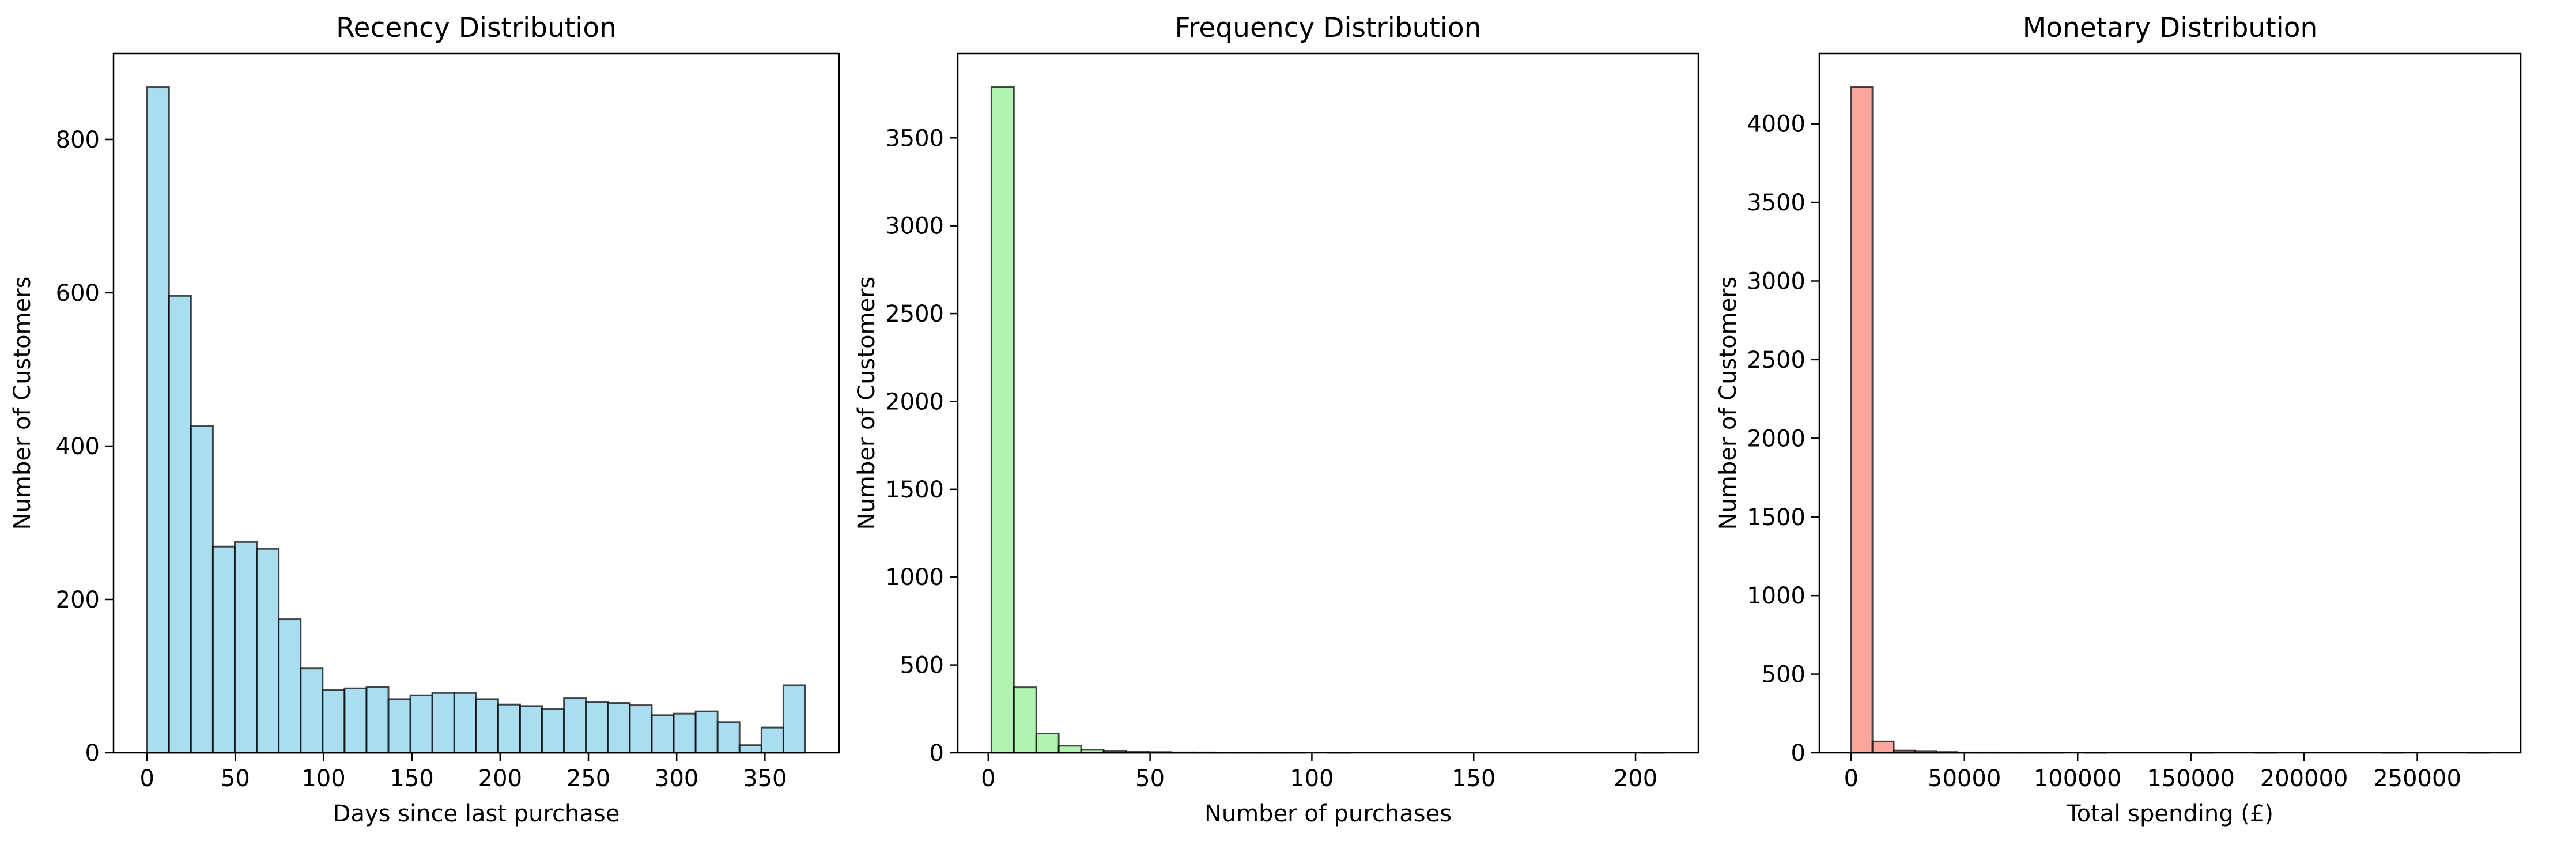  What do you see at coordinates (914, 314) in the screenshot?
I see `frequency-y-tick-label: 2500` at bounding box center [914, 314].